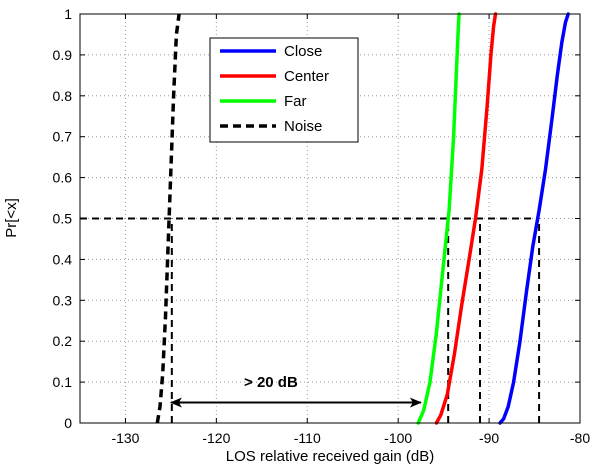 The height and width of the screenshot is (470, 595). I want to click on x-tick-label: -130, so click(125, 438).